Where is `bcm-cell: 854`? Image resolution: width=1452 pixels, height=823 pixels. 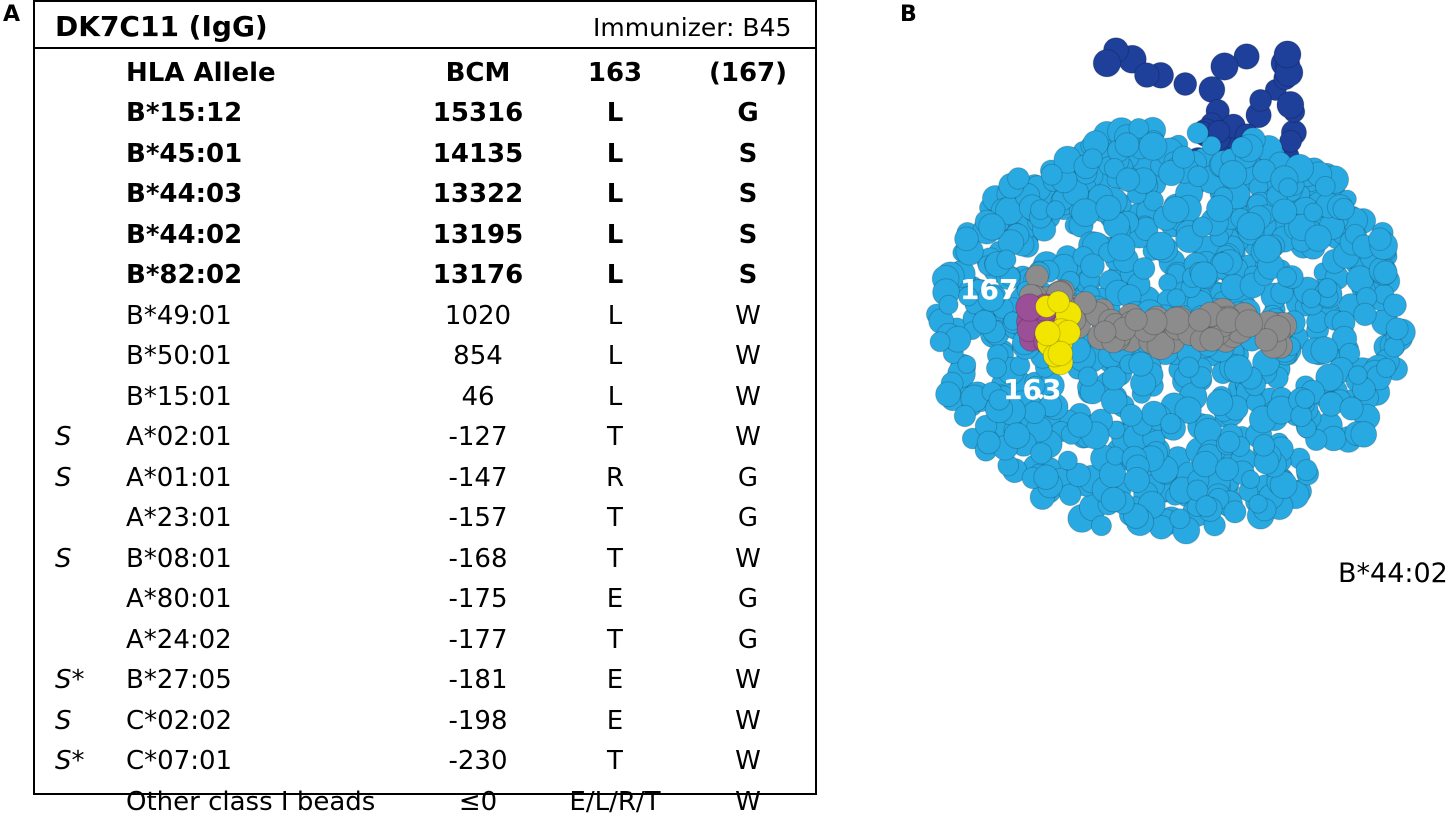
bcm-cell: 854 is located at coordinates (478, 356).